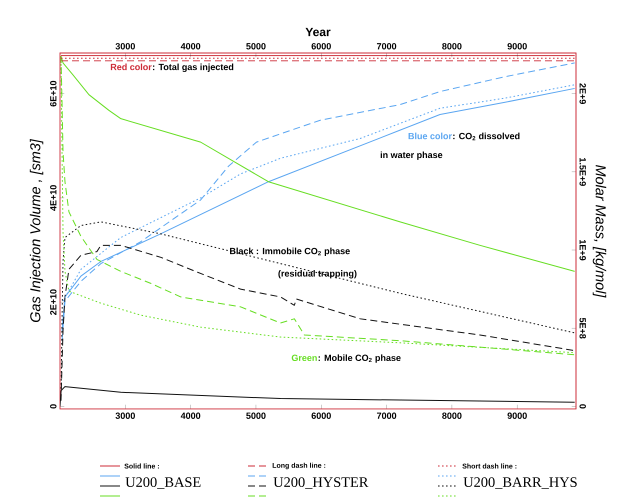  Describe the element at coordinates (517, 46) in the screenshot. I see `x2-tick-label: 9000` at that location.